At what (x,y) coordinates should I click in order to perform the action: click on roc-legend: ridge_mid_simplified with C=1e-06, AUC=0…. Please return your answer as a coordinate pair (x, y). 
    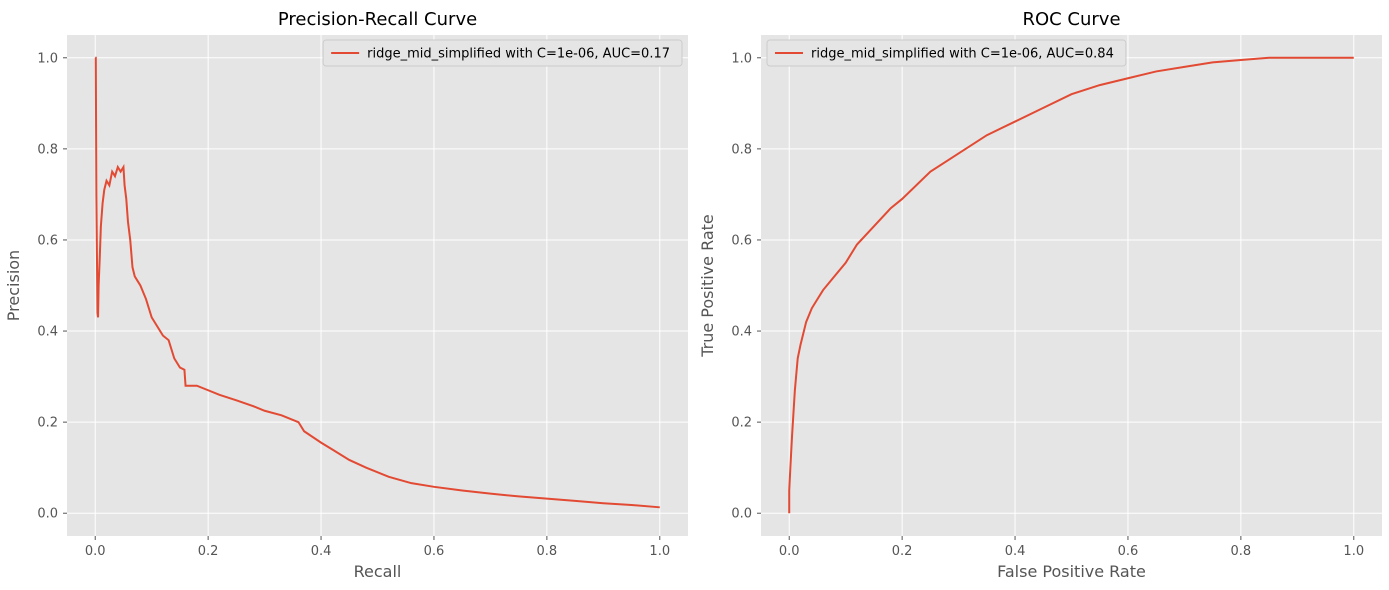
    Looking at the image, I should click on (946, 53).